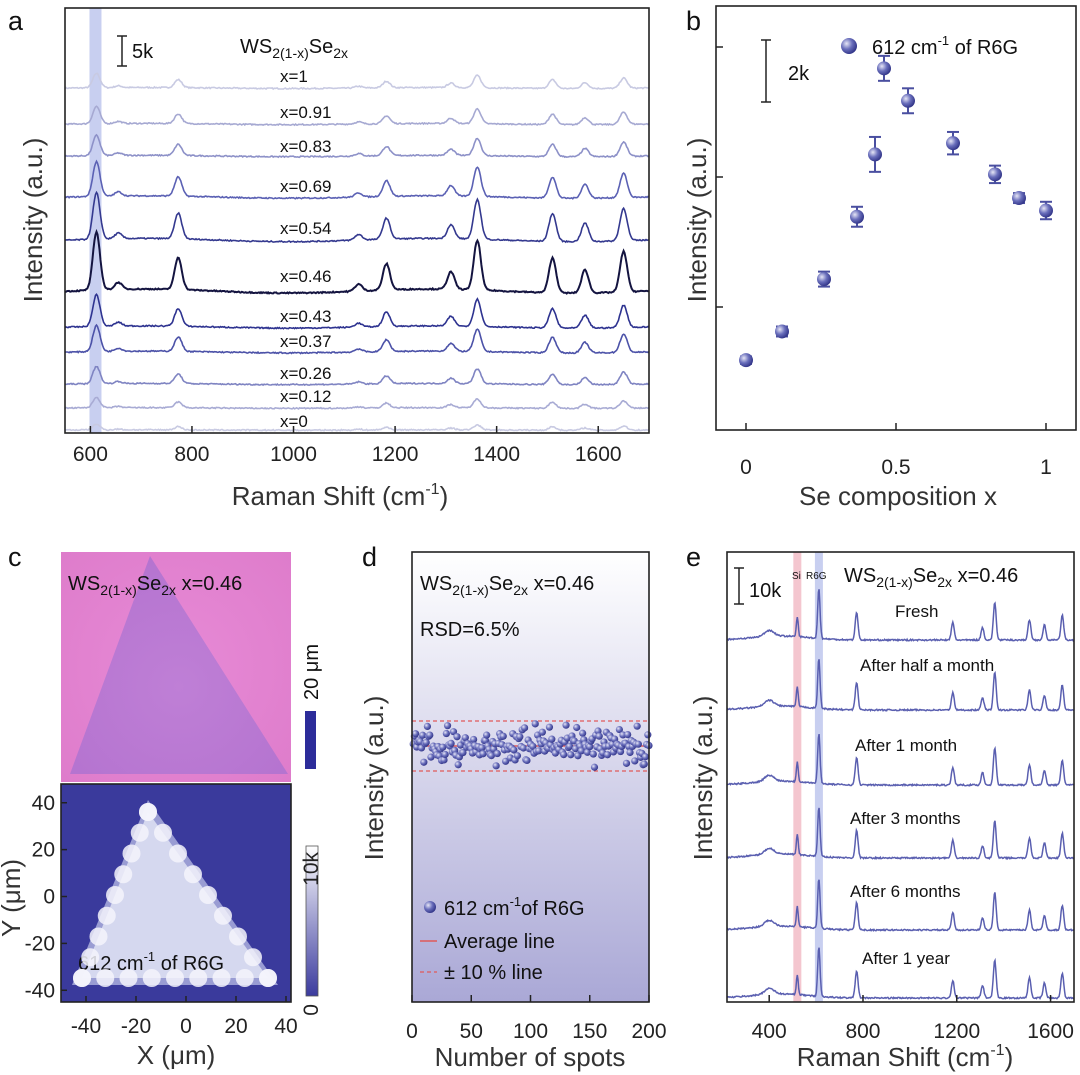 The height and width of the screenshot is (1075, 1080). Describe the element at coordinates (176, 893) in the screenshot. I see `map-frame` at that location.